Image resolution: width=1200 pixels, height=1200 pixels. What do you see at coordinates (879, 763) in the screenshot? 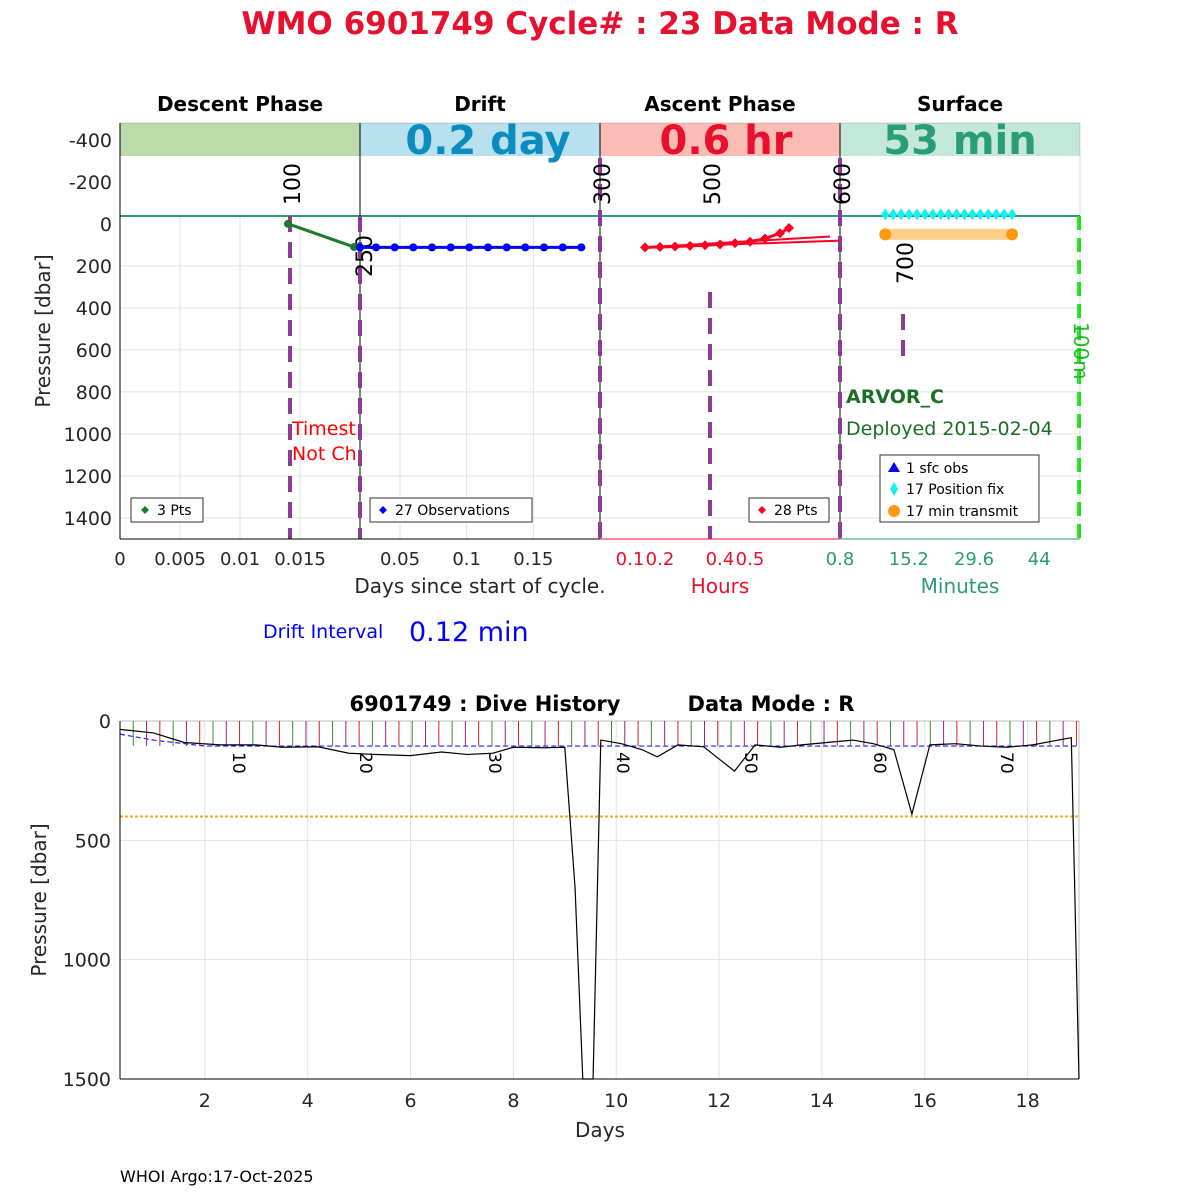
I see `cycle-number-label: 60` at bounding box center [879, 763].